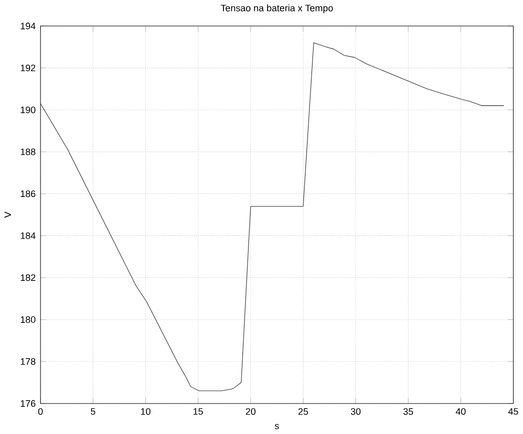 This screenshot has width=523, height=434. What do you see at coordinates (276, 9) in the screenshot?
I see `chart-title: Tensao na bateria x Tempo` at bounding box center [276, 9].